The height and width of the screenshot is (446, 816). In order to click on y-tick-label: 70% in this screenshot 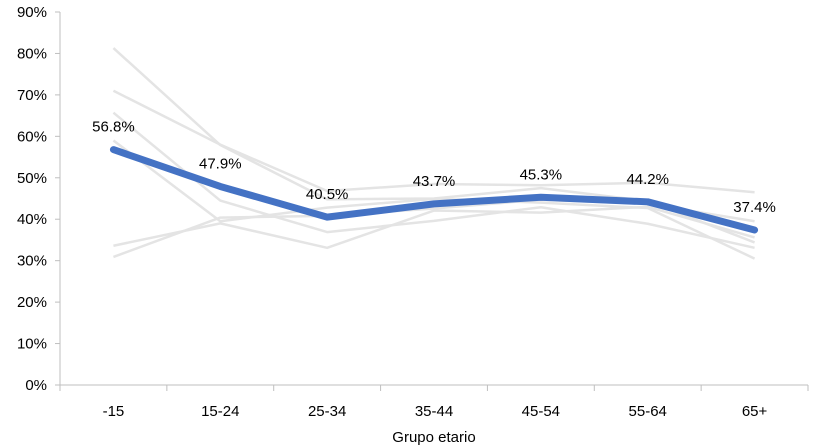, I will do `click(32, 95)`.